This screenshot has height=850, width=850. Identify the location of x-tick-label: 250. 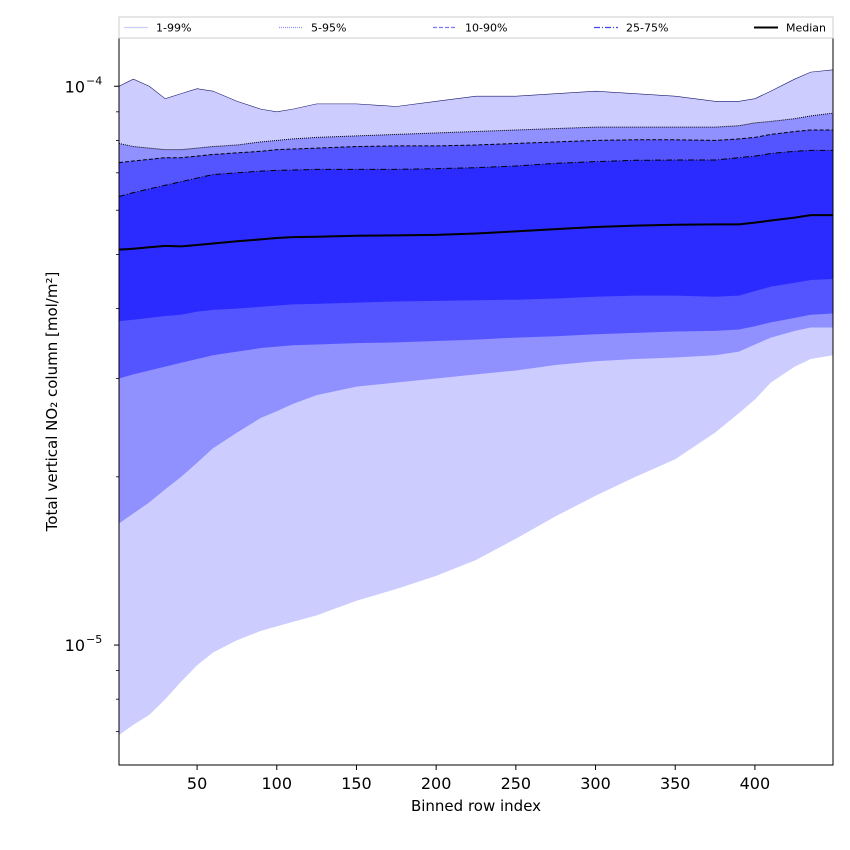
(516, 783).